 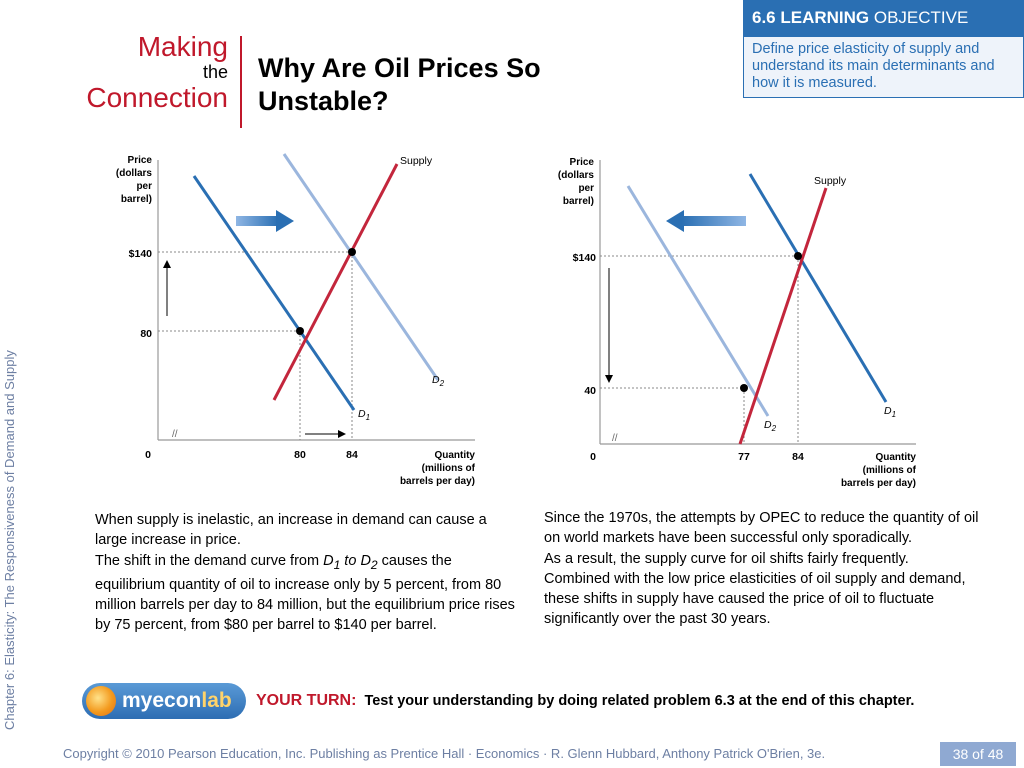 What do you see at coordinates (216, 700) in the screenshot?
I see `logo-lab: lab` at bounding box center [216, 700].